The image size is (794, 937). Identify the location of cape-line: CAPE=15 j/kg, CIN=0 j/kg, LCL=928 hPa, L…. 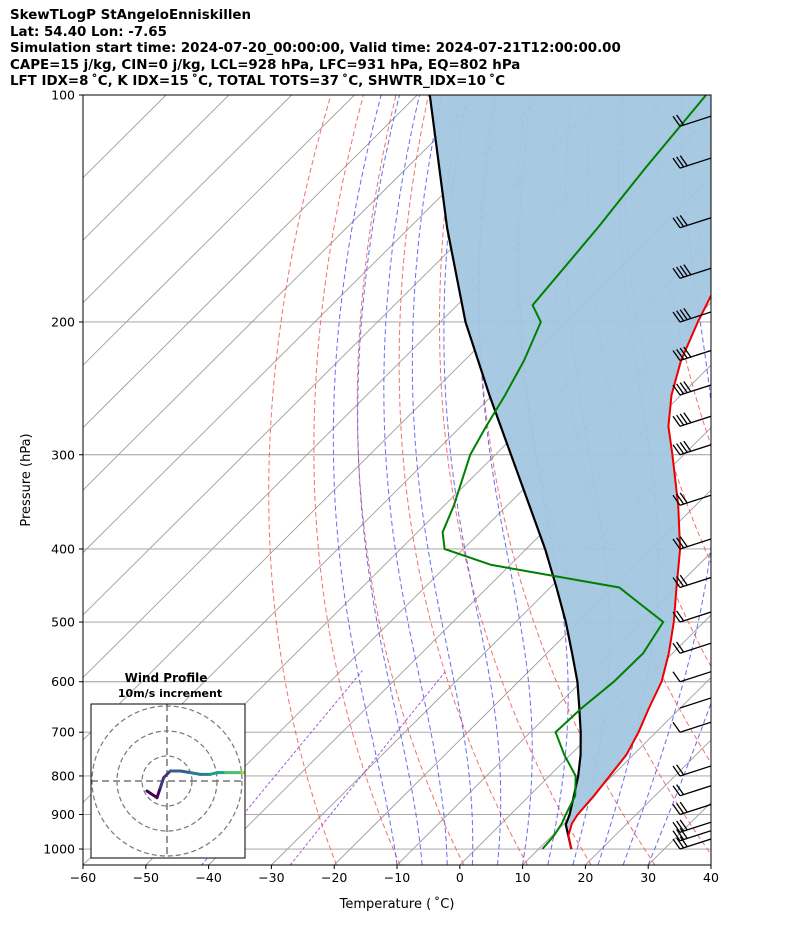
(265, 65).